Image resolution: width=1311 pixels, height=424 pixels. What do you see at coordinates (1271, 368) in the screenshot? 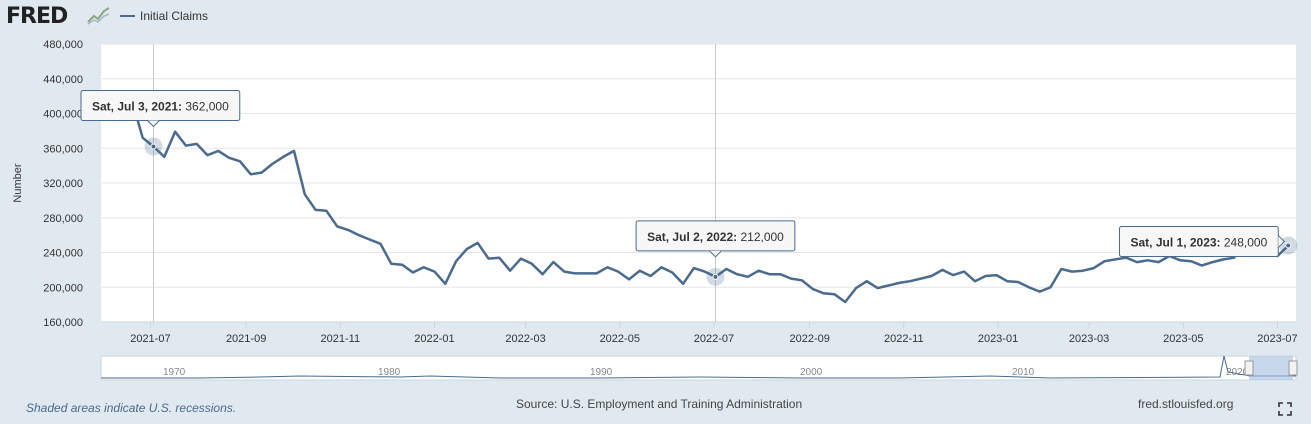
I see `navigator-selected-range` at bounding box center [1271, 368].